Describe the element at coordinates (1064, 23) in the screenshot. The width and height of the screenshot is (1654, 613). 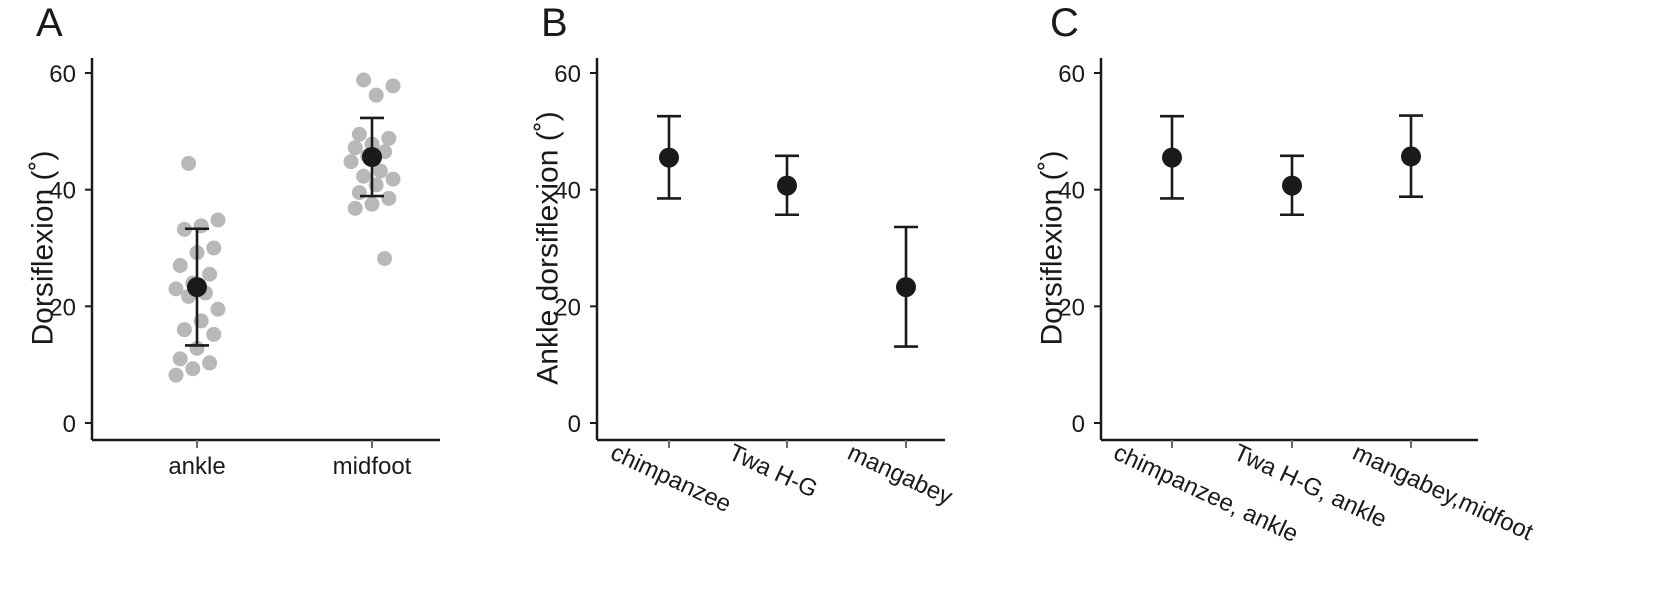
I see `panel-letter: C` at that location.